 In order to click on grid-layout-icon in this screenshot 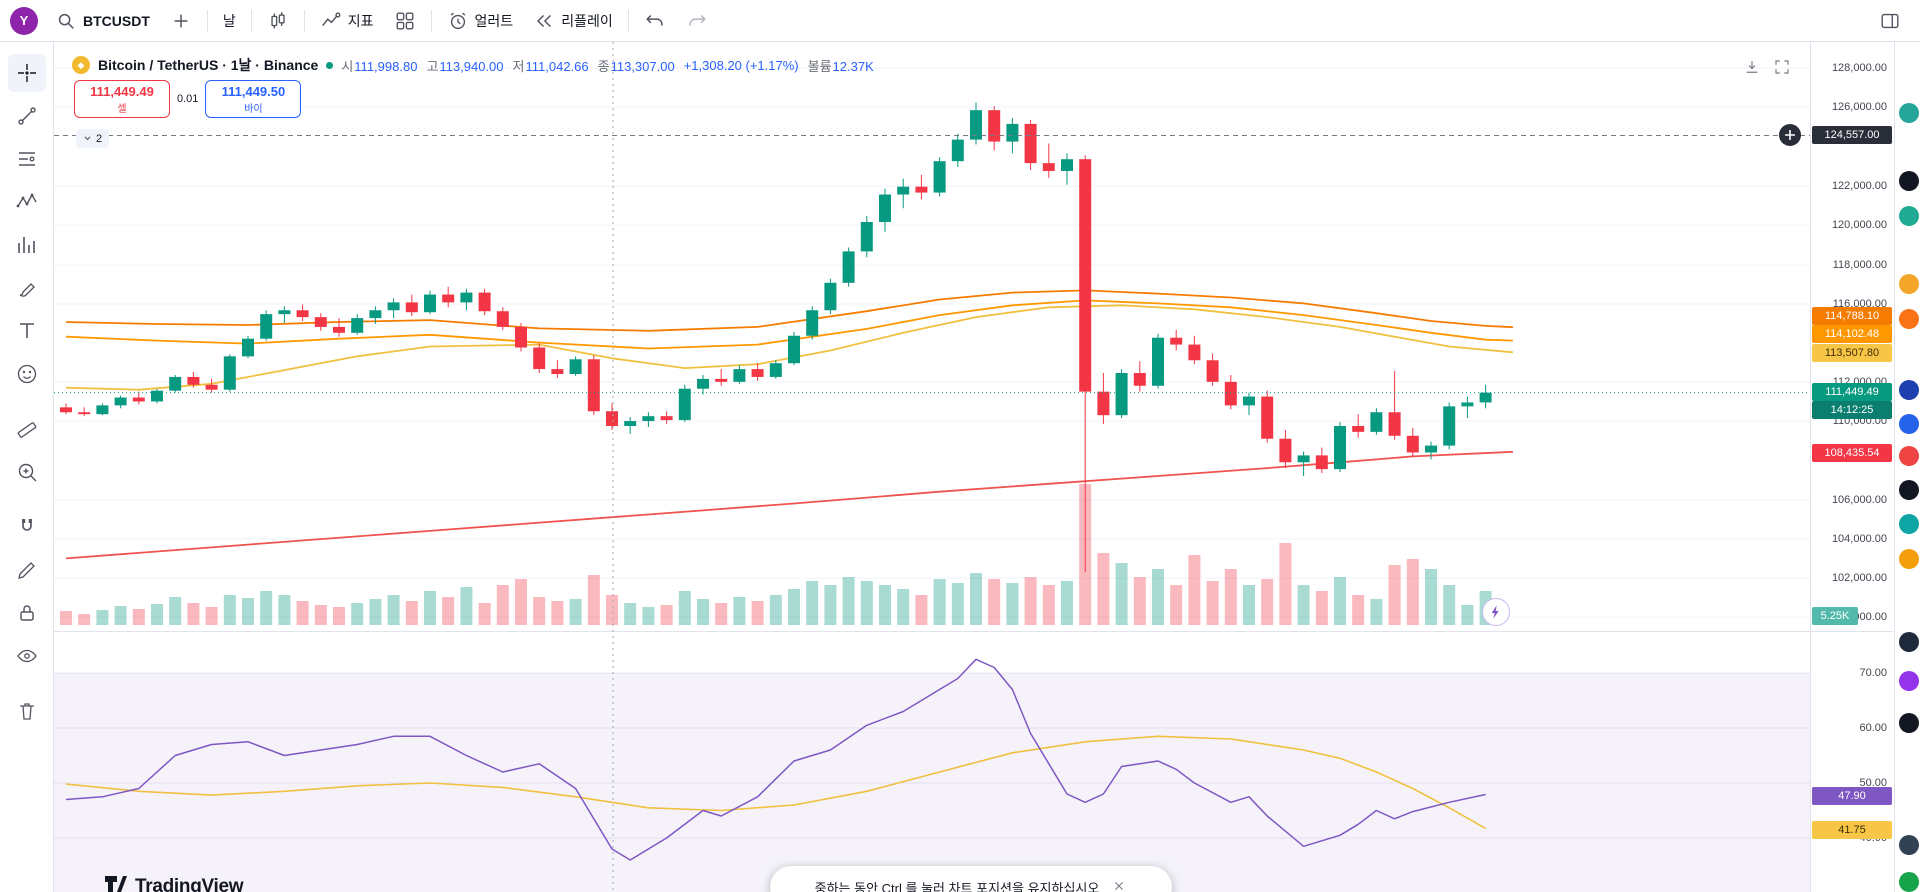, I will do `click(405, 20)`.